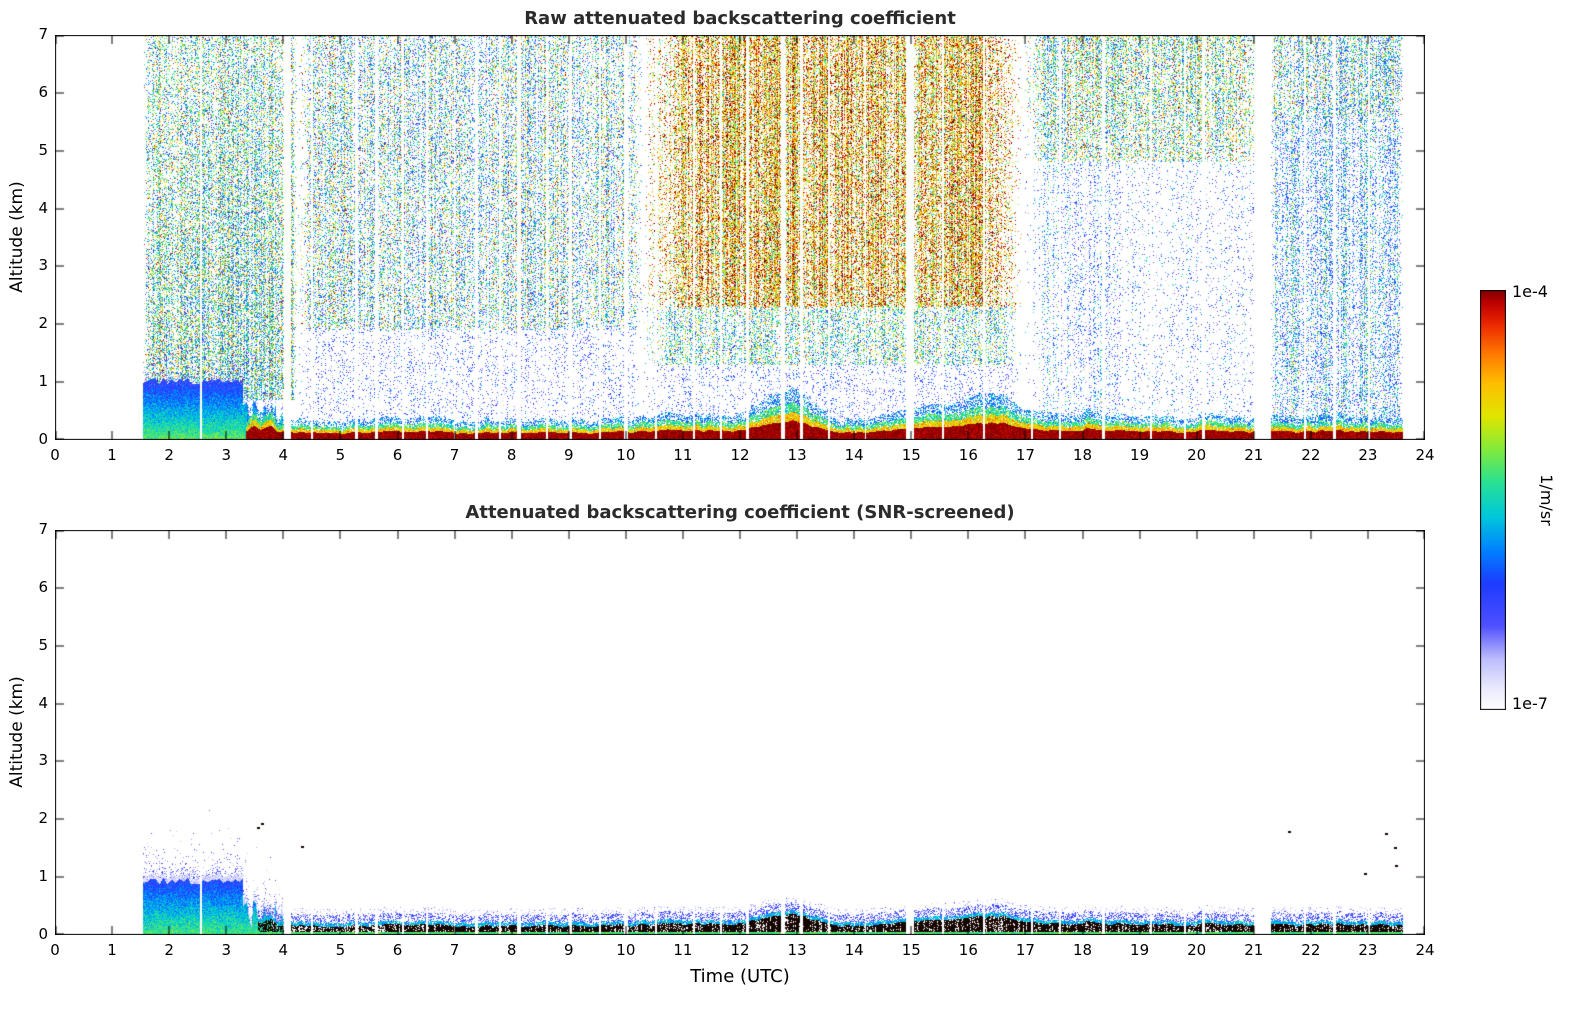 The height and width of the screenshot is (1020, 1595). What do you see at coordinates (1546, 500) in the screenshot?
I see `colorbar-units-label: 1/m/sr` at bounding box center [1546, 500].